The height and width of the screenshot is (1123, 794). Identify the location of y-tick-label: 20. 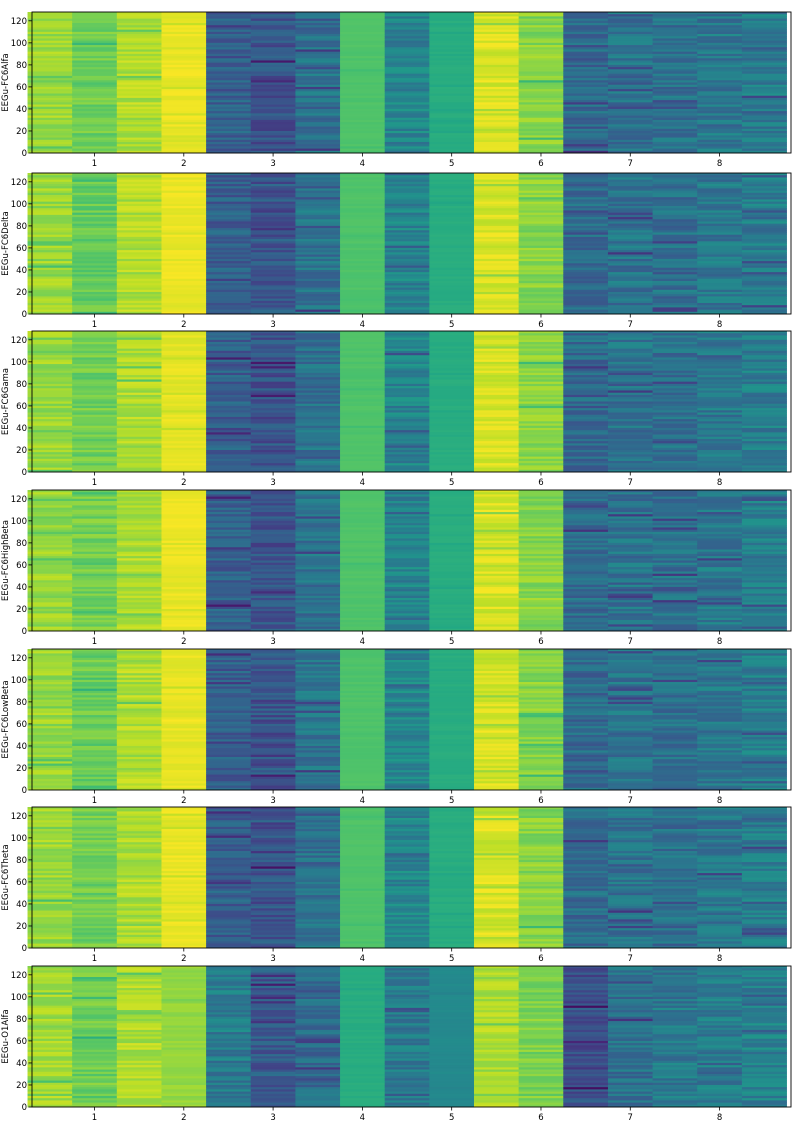
(21, 293).